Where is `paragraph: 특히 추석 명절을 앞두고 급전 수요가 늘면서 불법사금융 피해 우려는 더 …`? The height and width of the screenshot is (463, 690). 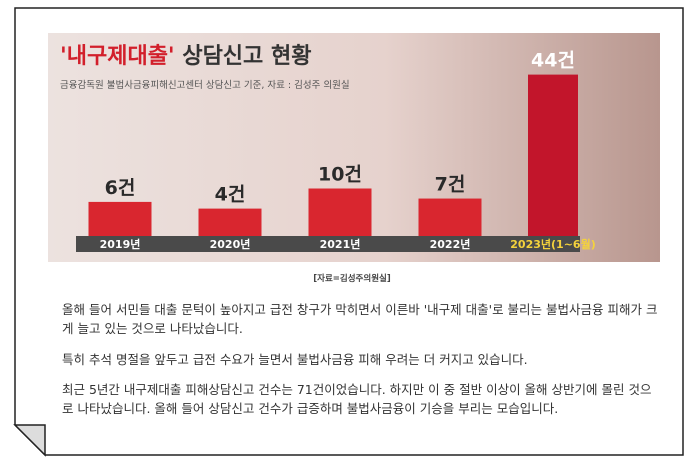
paragraph: 특히 추석 명절을 앞두고 급전 수요가 늘면서 불법사금융 피해 우려는 더 … is located at coordinates (295, 359).